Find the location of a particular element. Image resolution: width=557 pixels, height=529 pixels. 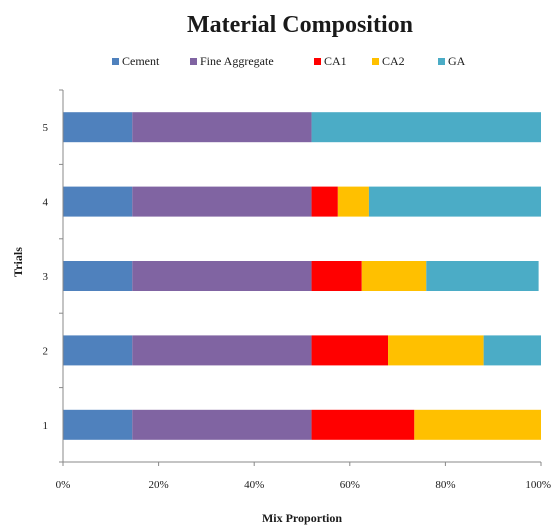

legend-swatch-fine-aggregate is located at coordinates (193, 61).